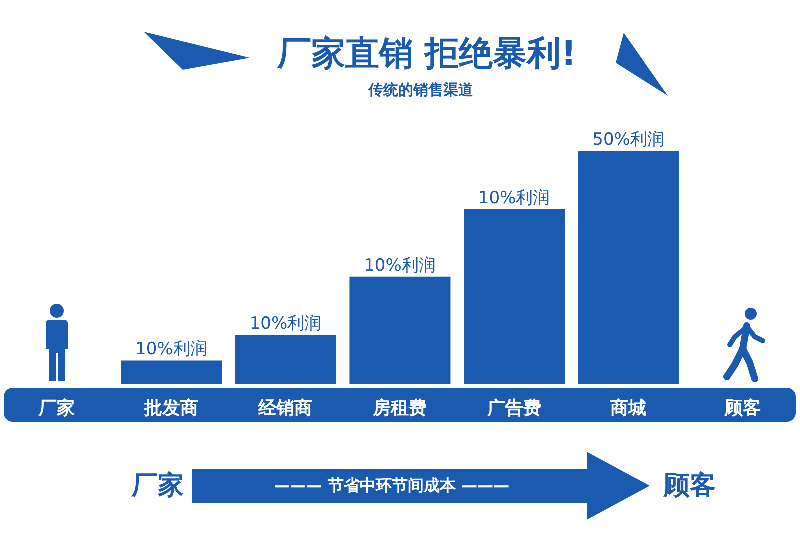 The width and height of the screenshot is (800, 533). What do you see at coordinates (399, 408) in the screenshot?
I see `x-tick-label: 房租费` at bounding box center [399, 408].